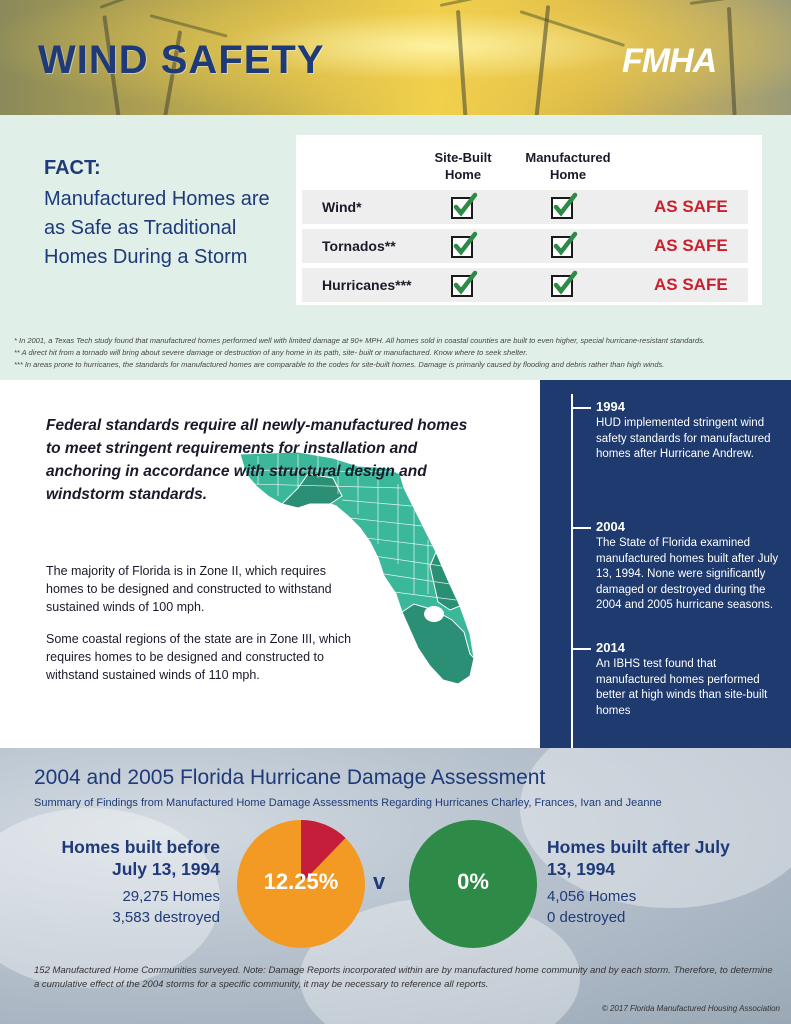 The height and width of the screenshot is (1024, 791). I want to click on fmha-logo: FMHA, so click(669, 61).